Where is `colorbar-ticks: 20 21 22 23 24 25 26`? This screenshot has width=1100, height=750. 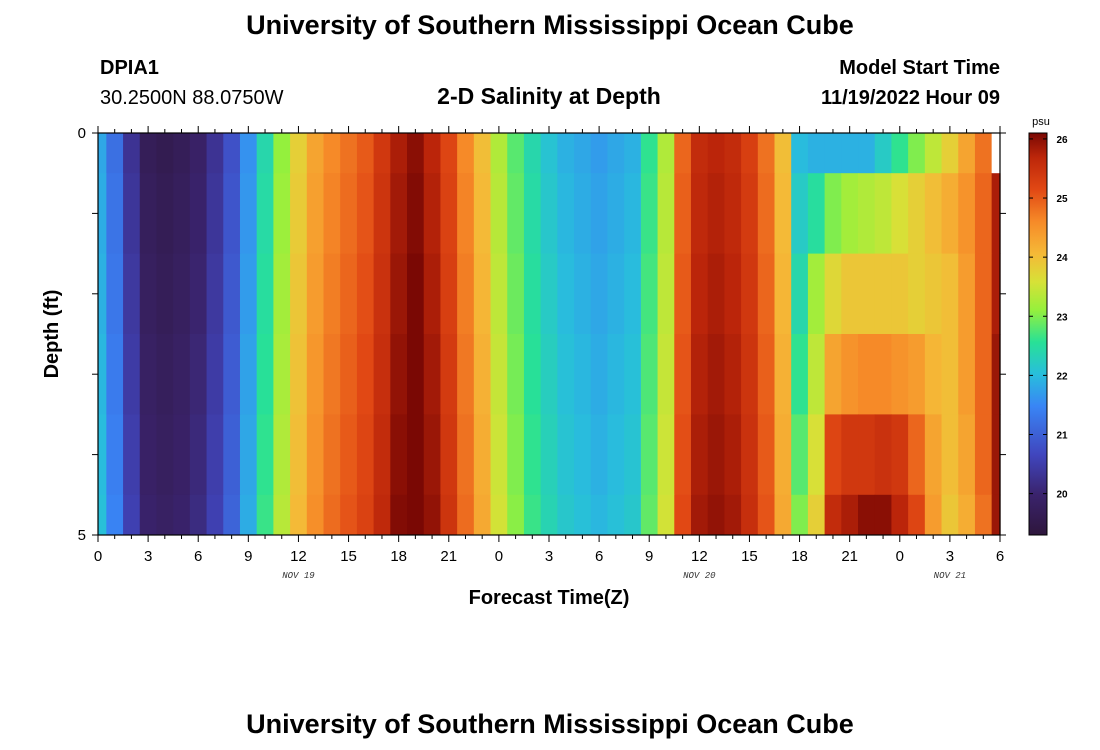 colorbar-ticks: 20 21 22 23 24 25 26 is located at coordinates (1048, 318).